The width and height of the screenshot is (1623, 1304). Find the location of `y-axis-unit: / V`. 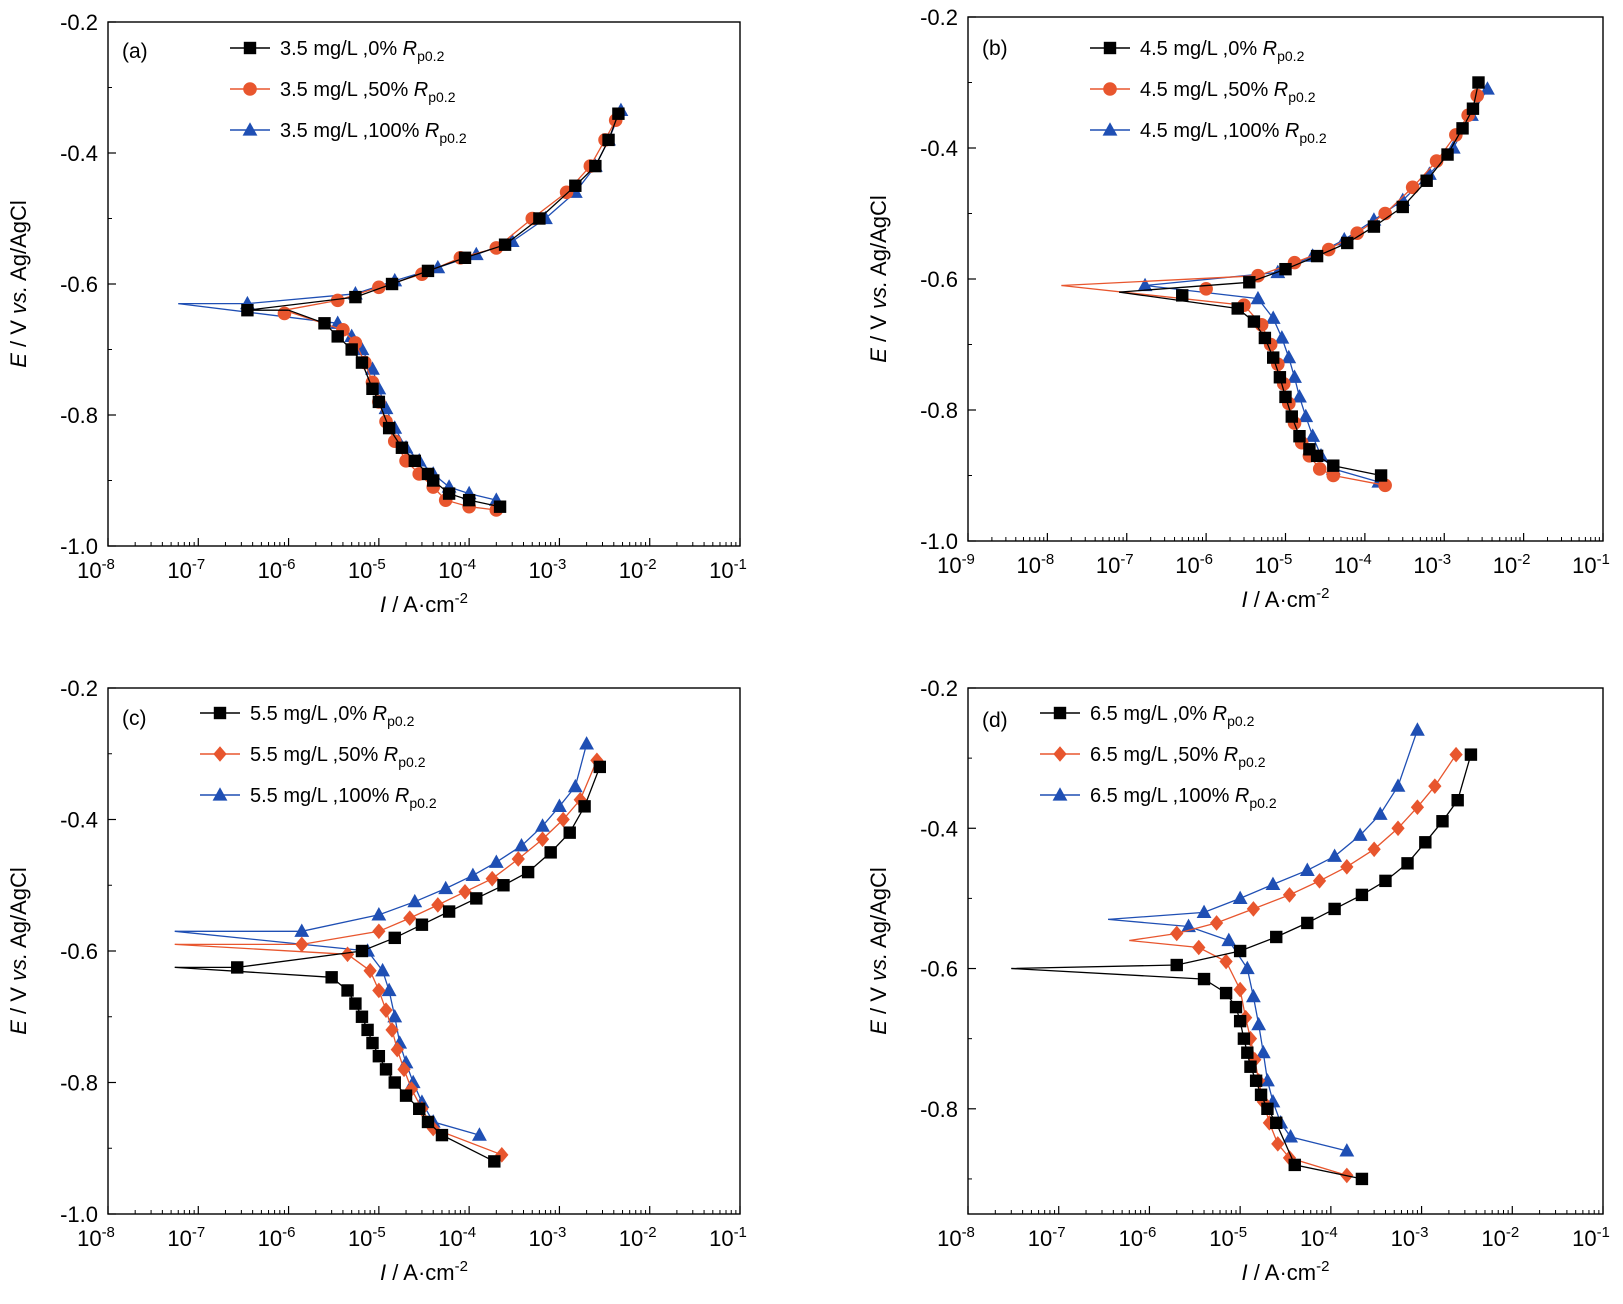

y-axis-unit: / V is located at coordinates (878, 1000).